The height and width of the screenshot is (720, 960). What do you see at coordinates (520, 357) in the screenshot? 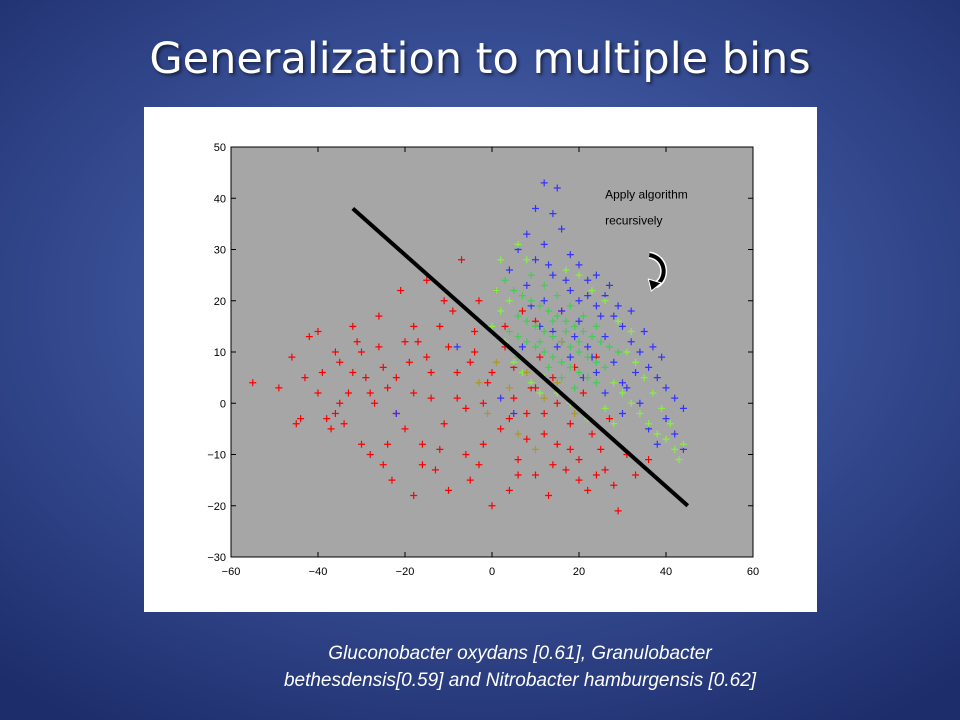
I see `separator-line` at bounding box center [520, 357].